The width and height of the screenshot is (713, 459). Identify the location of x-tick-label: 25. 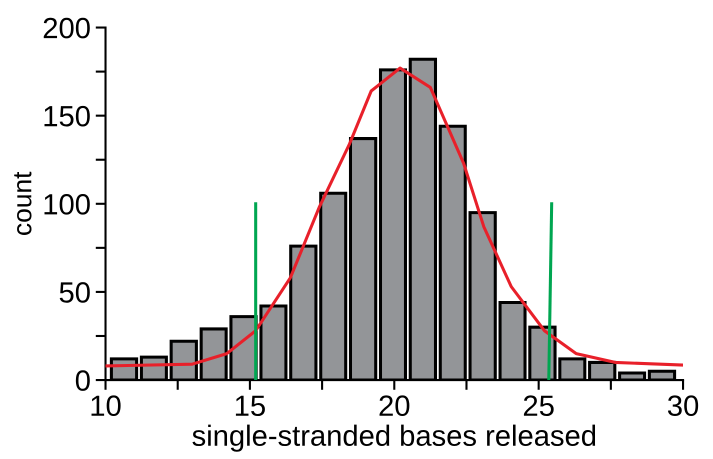
(539, 405).